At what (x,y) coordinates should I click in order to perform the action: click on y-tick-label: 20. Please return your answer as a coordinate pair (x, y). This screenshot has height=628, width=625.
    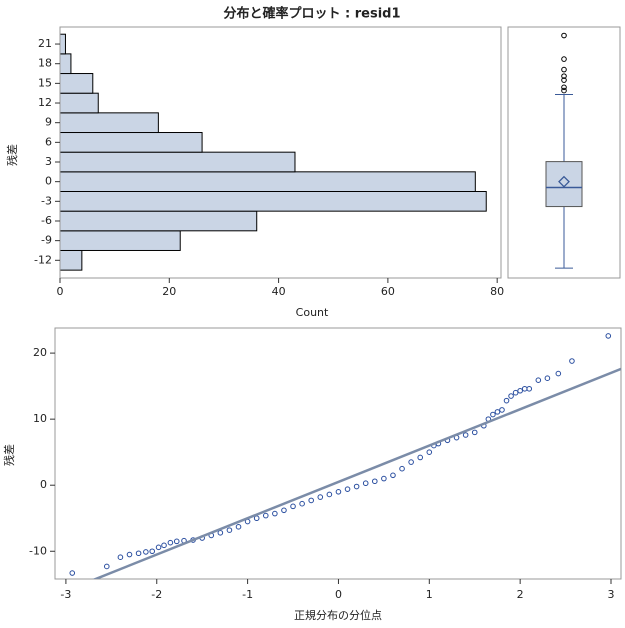
    Looking at the image, I should click on (40, 352).